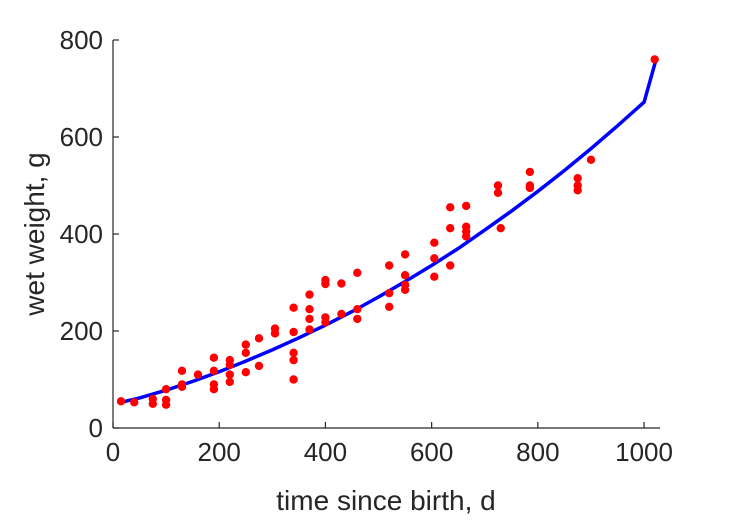  Describe the element at coordinates (431, 452) in the screenshot. I see `x-tick-label: 600` at that location.